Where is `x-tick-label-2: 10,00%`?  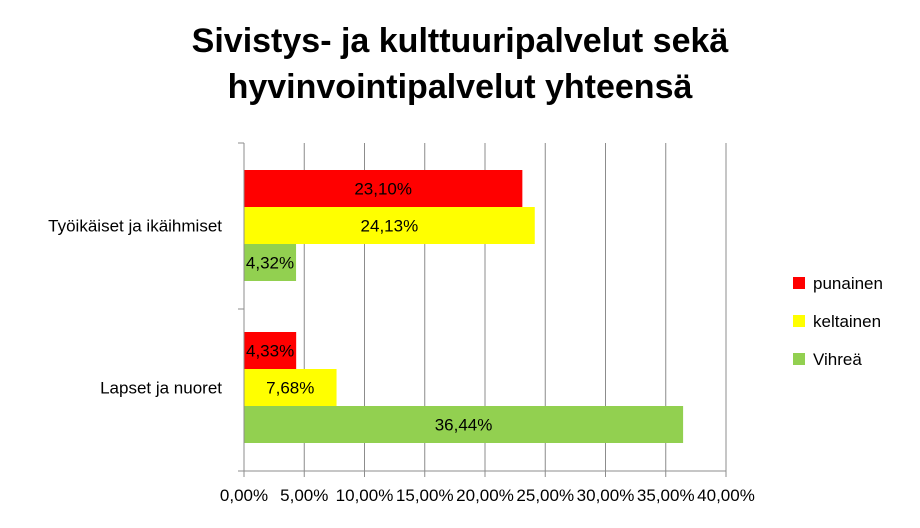
x-tick-label-2: 10,00% is located at coordinates (365, 495).